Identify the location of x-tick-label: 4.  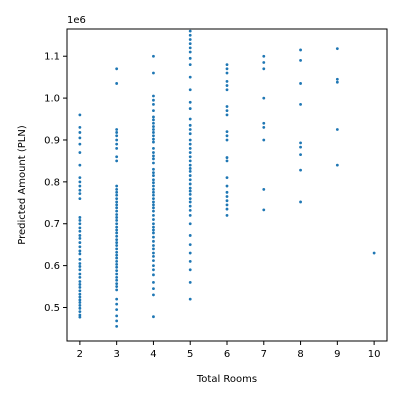
(153, 354).